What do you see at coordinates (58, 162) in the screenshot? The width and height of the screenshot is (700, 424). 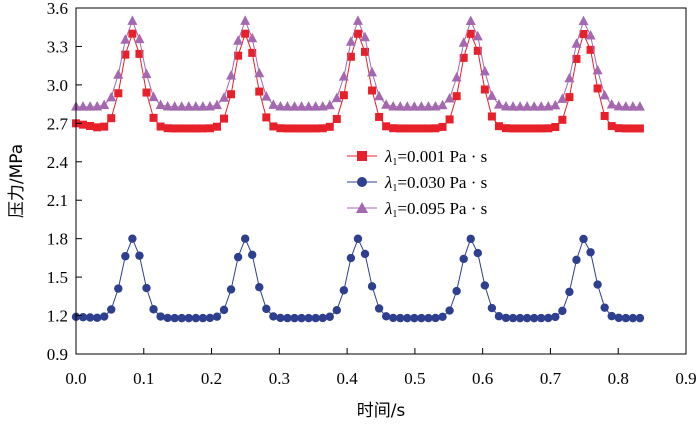 I see `y-tick-label-5: 2.4` at bounding box center [58, 162].